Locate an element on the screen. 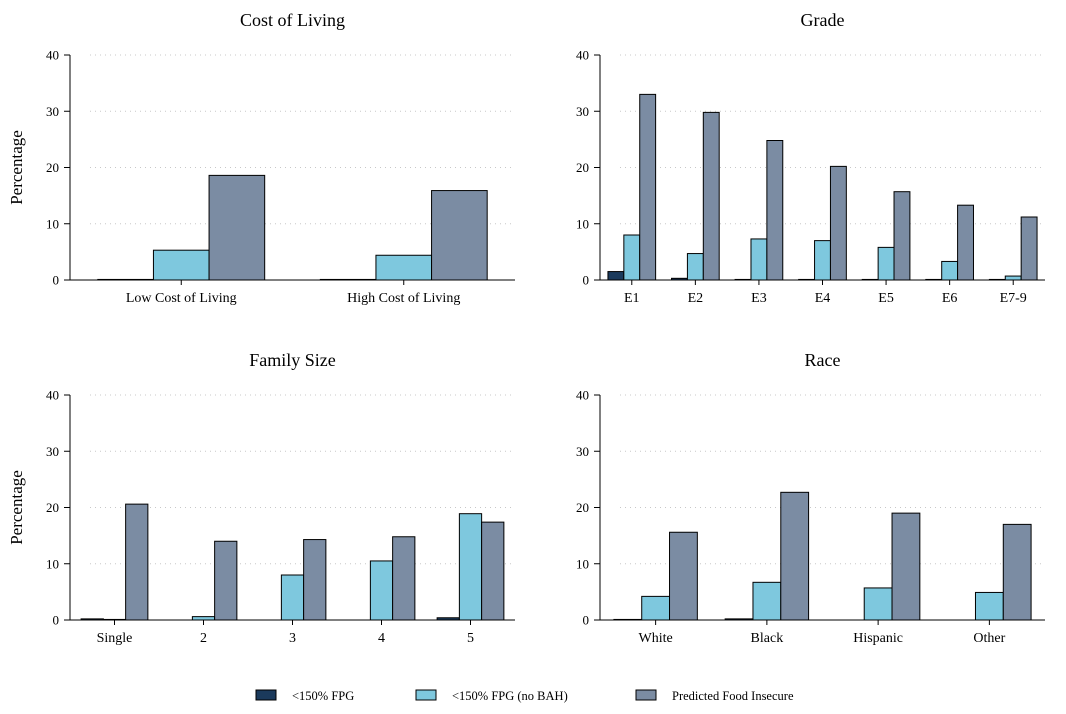 This screenshot has height=714, width=1066. legend-item-150-fpg: <150% FPG is located at coordinates (304, 696).